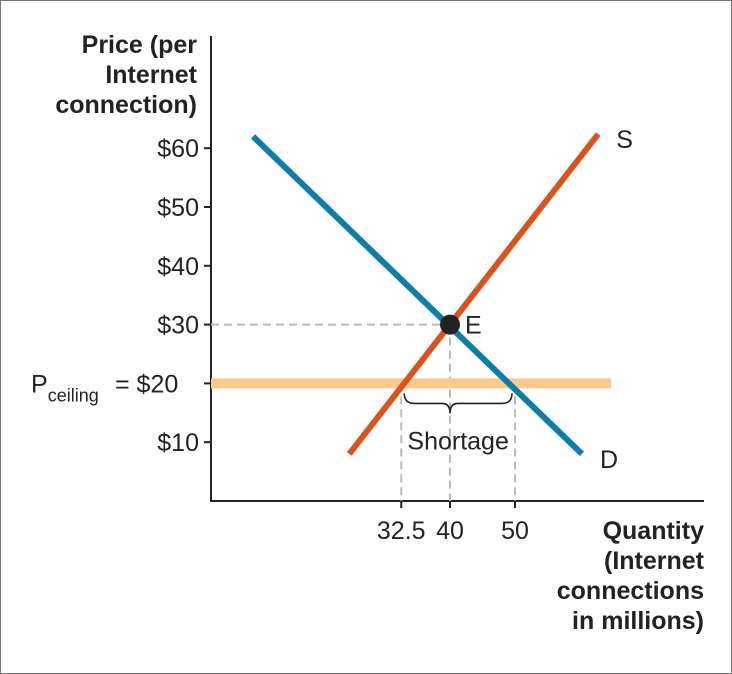 The image size is (732, 674). I want to click on x-tick-label: 32.5, so click(401, 531).